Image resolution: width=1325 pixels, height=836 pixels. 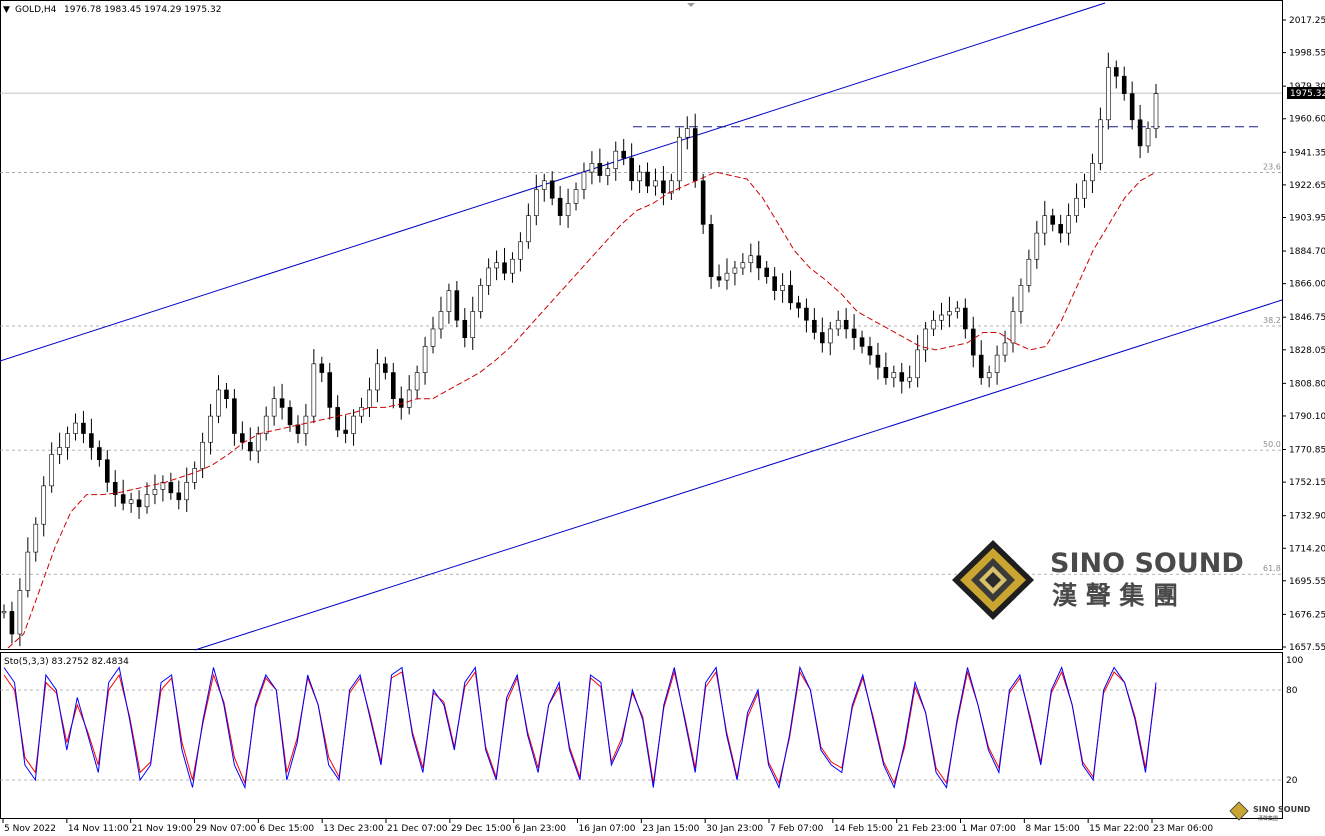 What do you see at coordinates (98, 829) in the screenshot?
I see `time-tick-label: 14 Nov 11:00` at bounding box center [98, 829].